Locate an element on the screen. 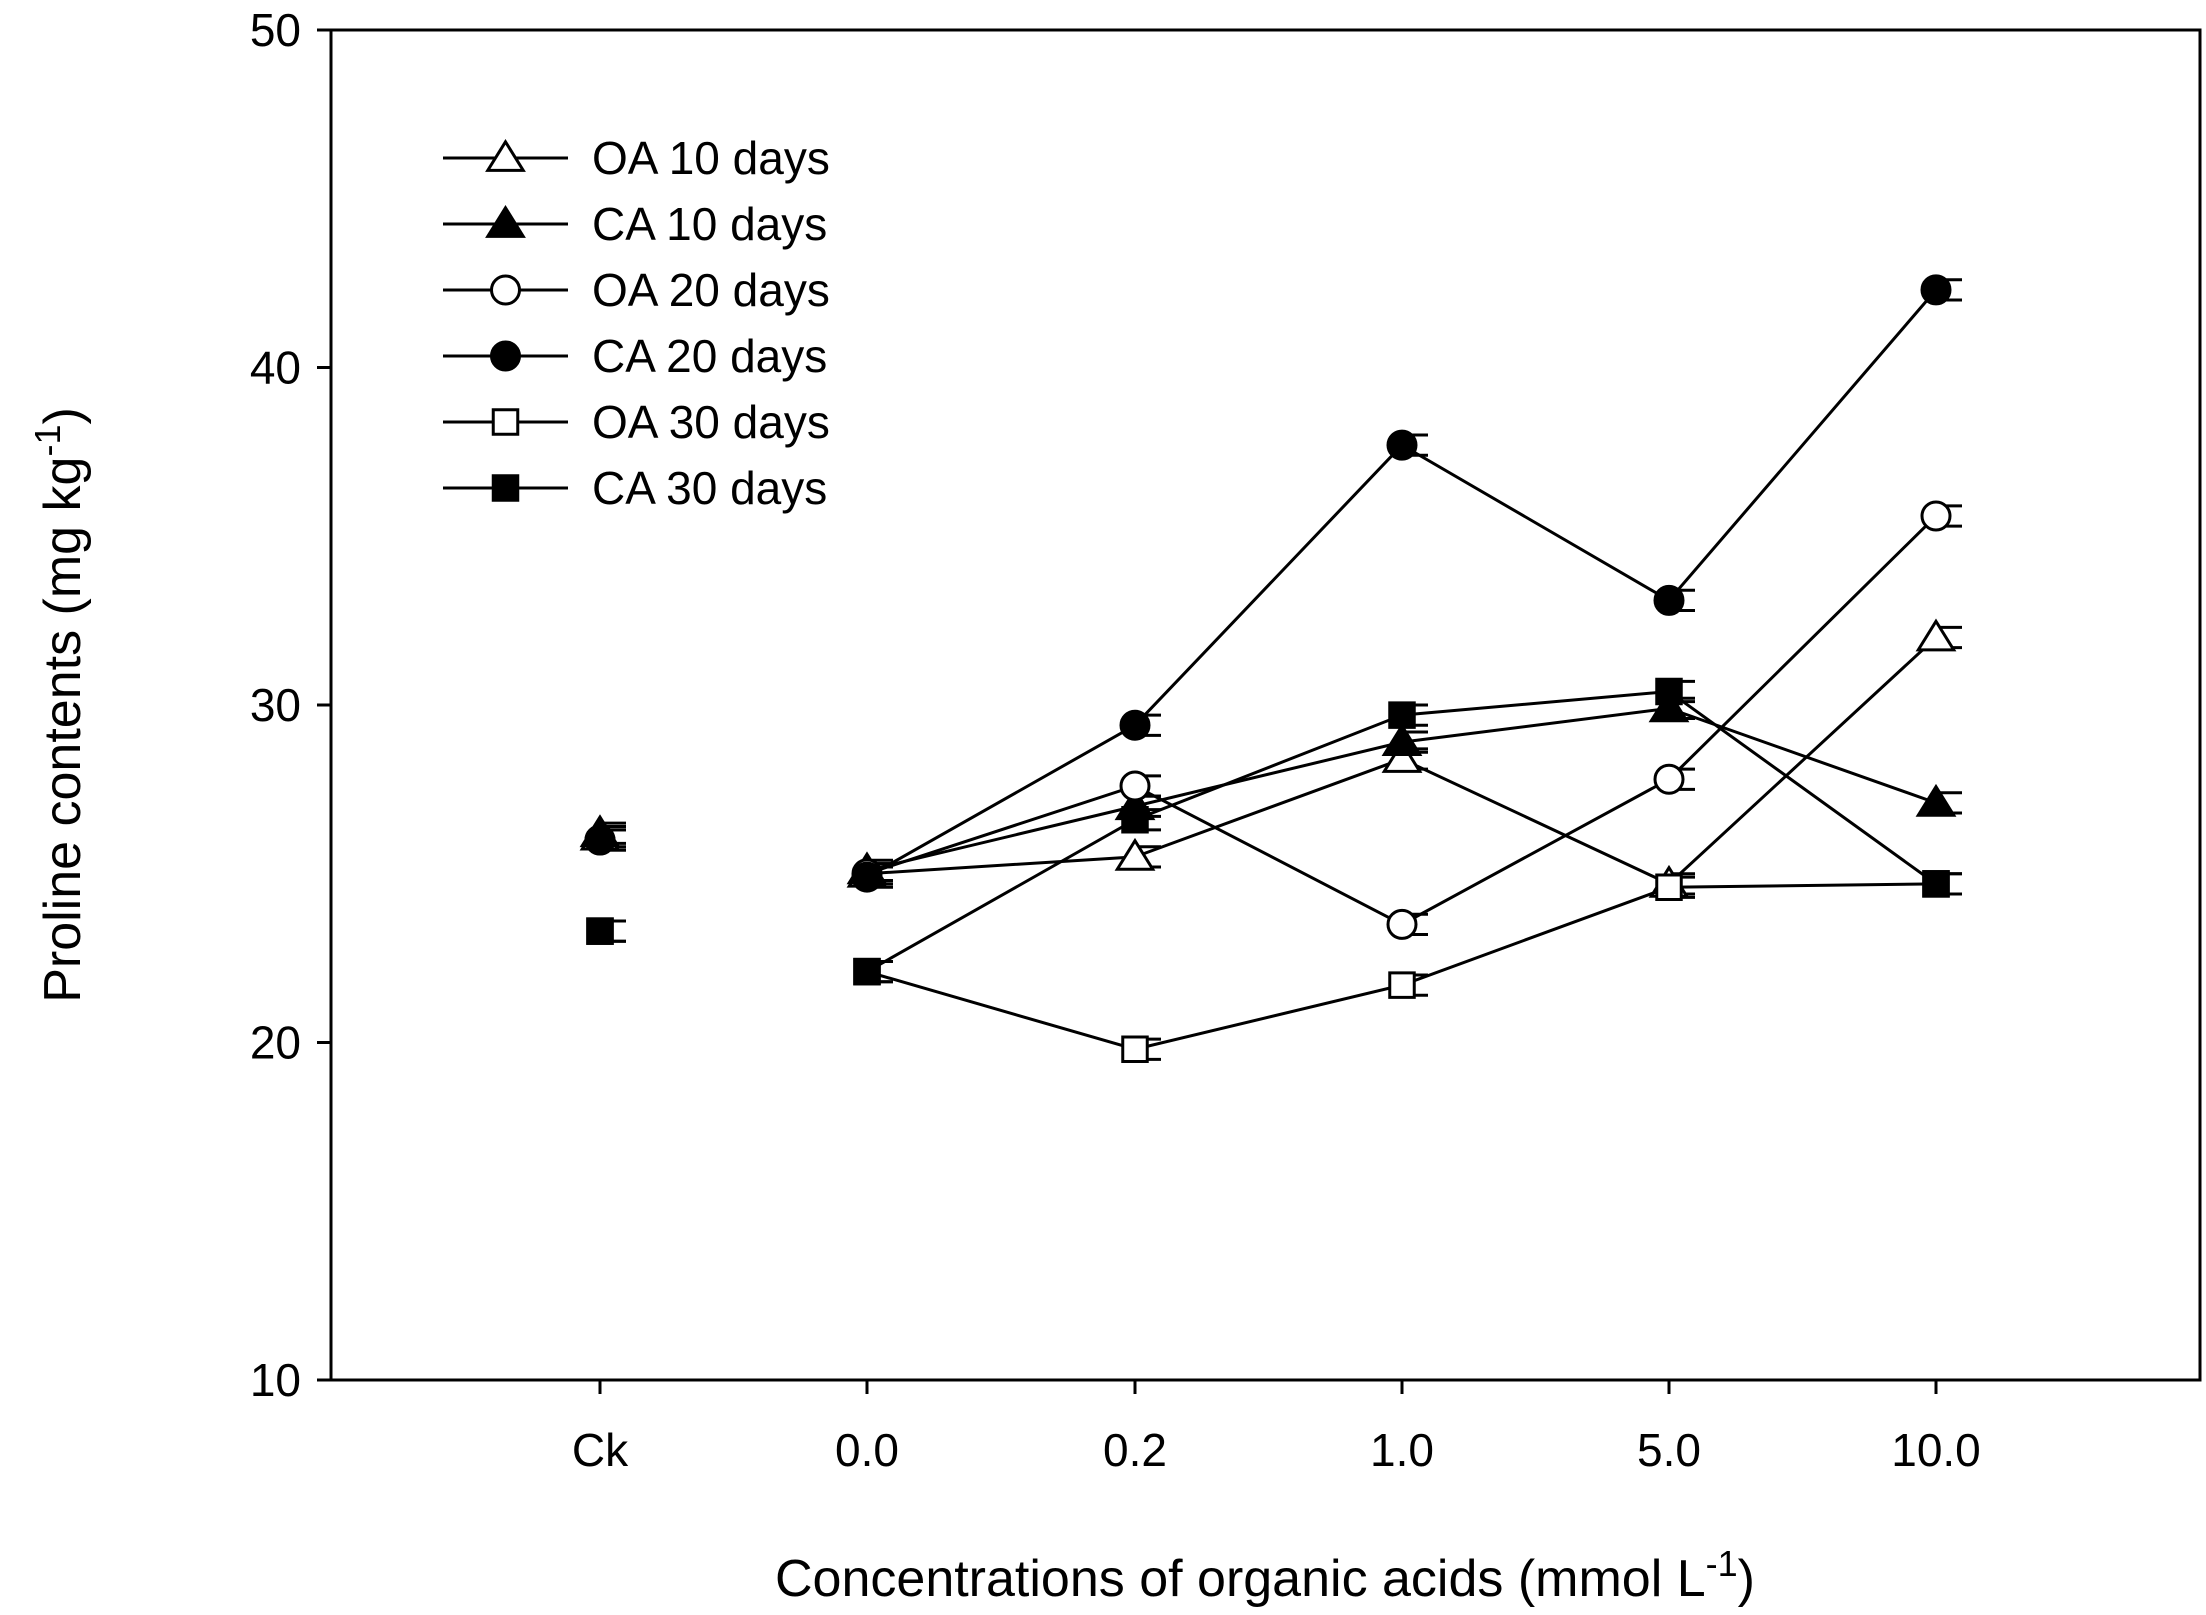 The width and height of the screenshot is (2206, 1615). y-tick-label: 10 is located at coordinates (275, 1380).